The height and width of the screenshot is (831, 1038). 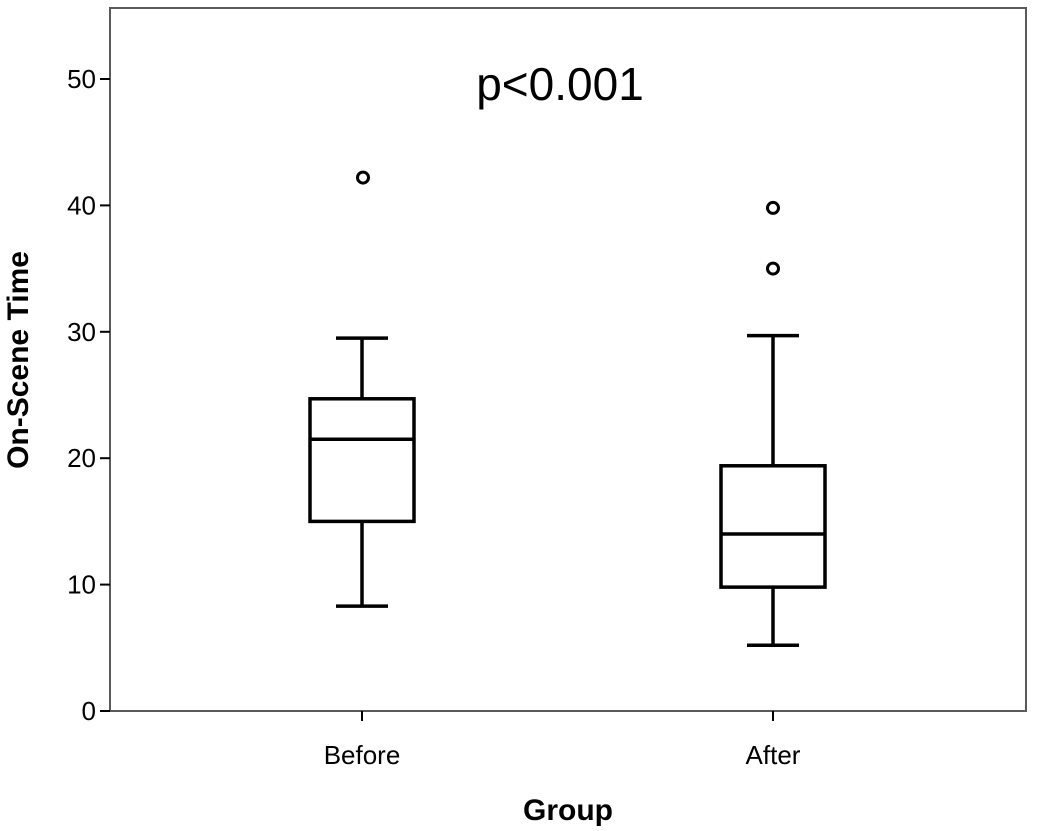 What do you see at coordinates (81, 205) in the screenshot?
I see `y-tick-label: 40` at bounding box center [81, 205].